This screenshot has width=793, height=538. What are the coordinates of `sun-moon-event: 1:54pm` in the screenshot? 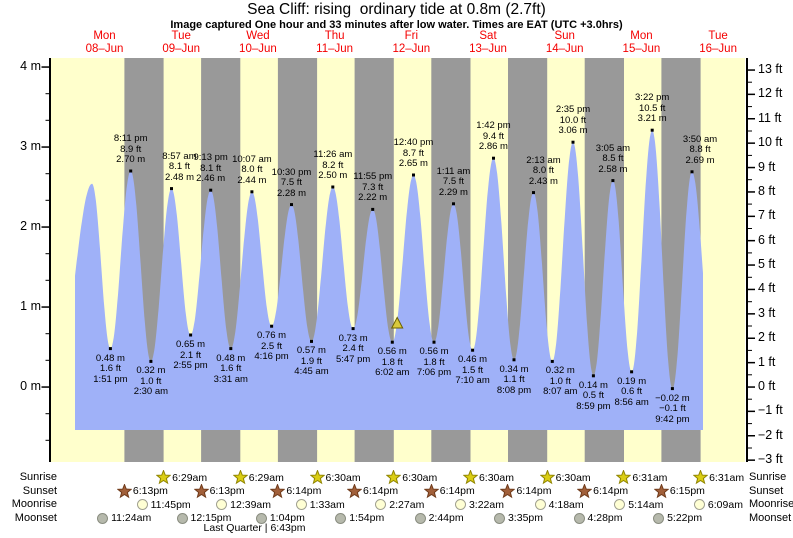 It's located at (358, 518).